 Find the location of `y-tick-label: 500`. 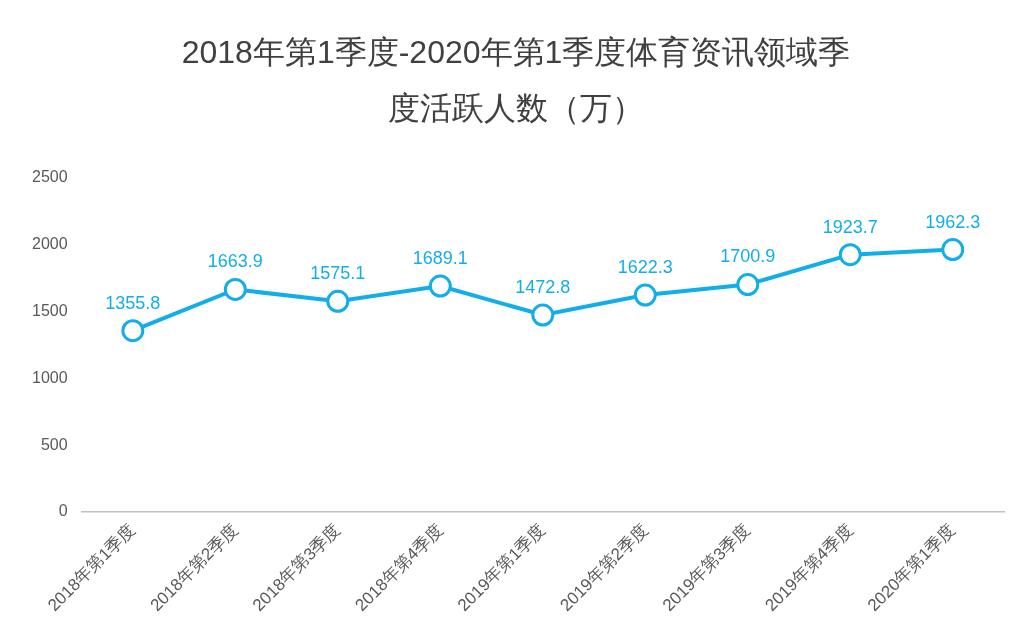

y-tick-label: 500 is located at coordinates (54, 444).